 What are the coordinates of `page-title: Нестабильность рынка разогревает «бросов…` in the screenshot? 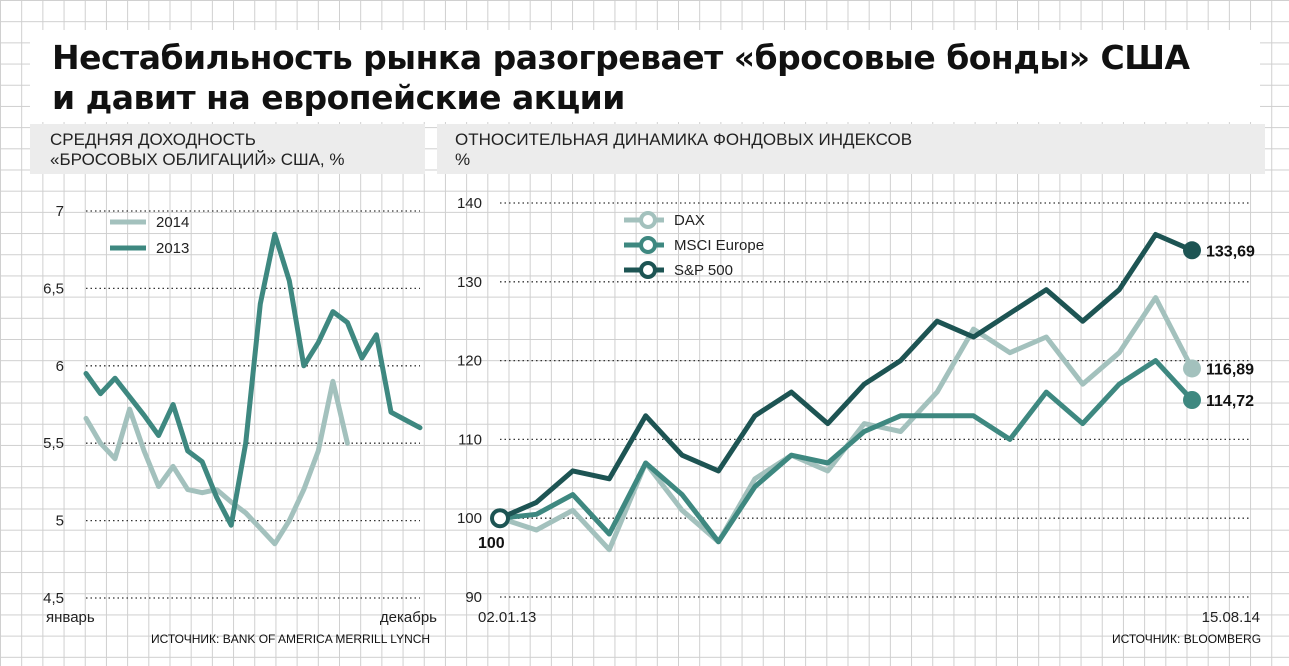 It's located at (652, 78).